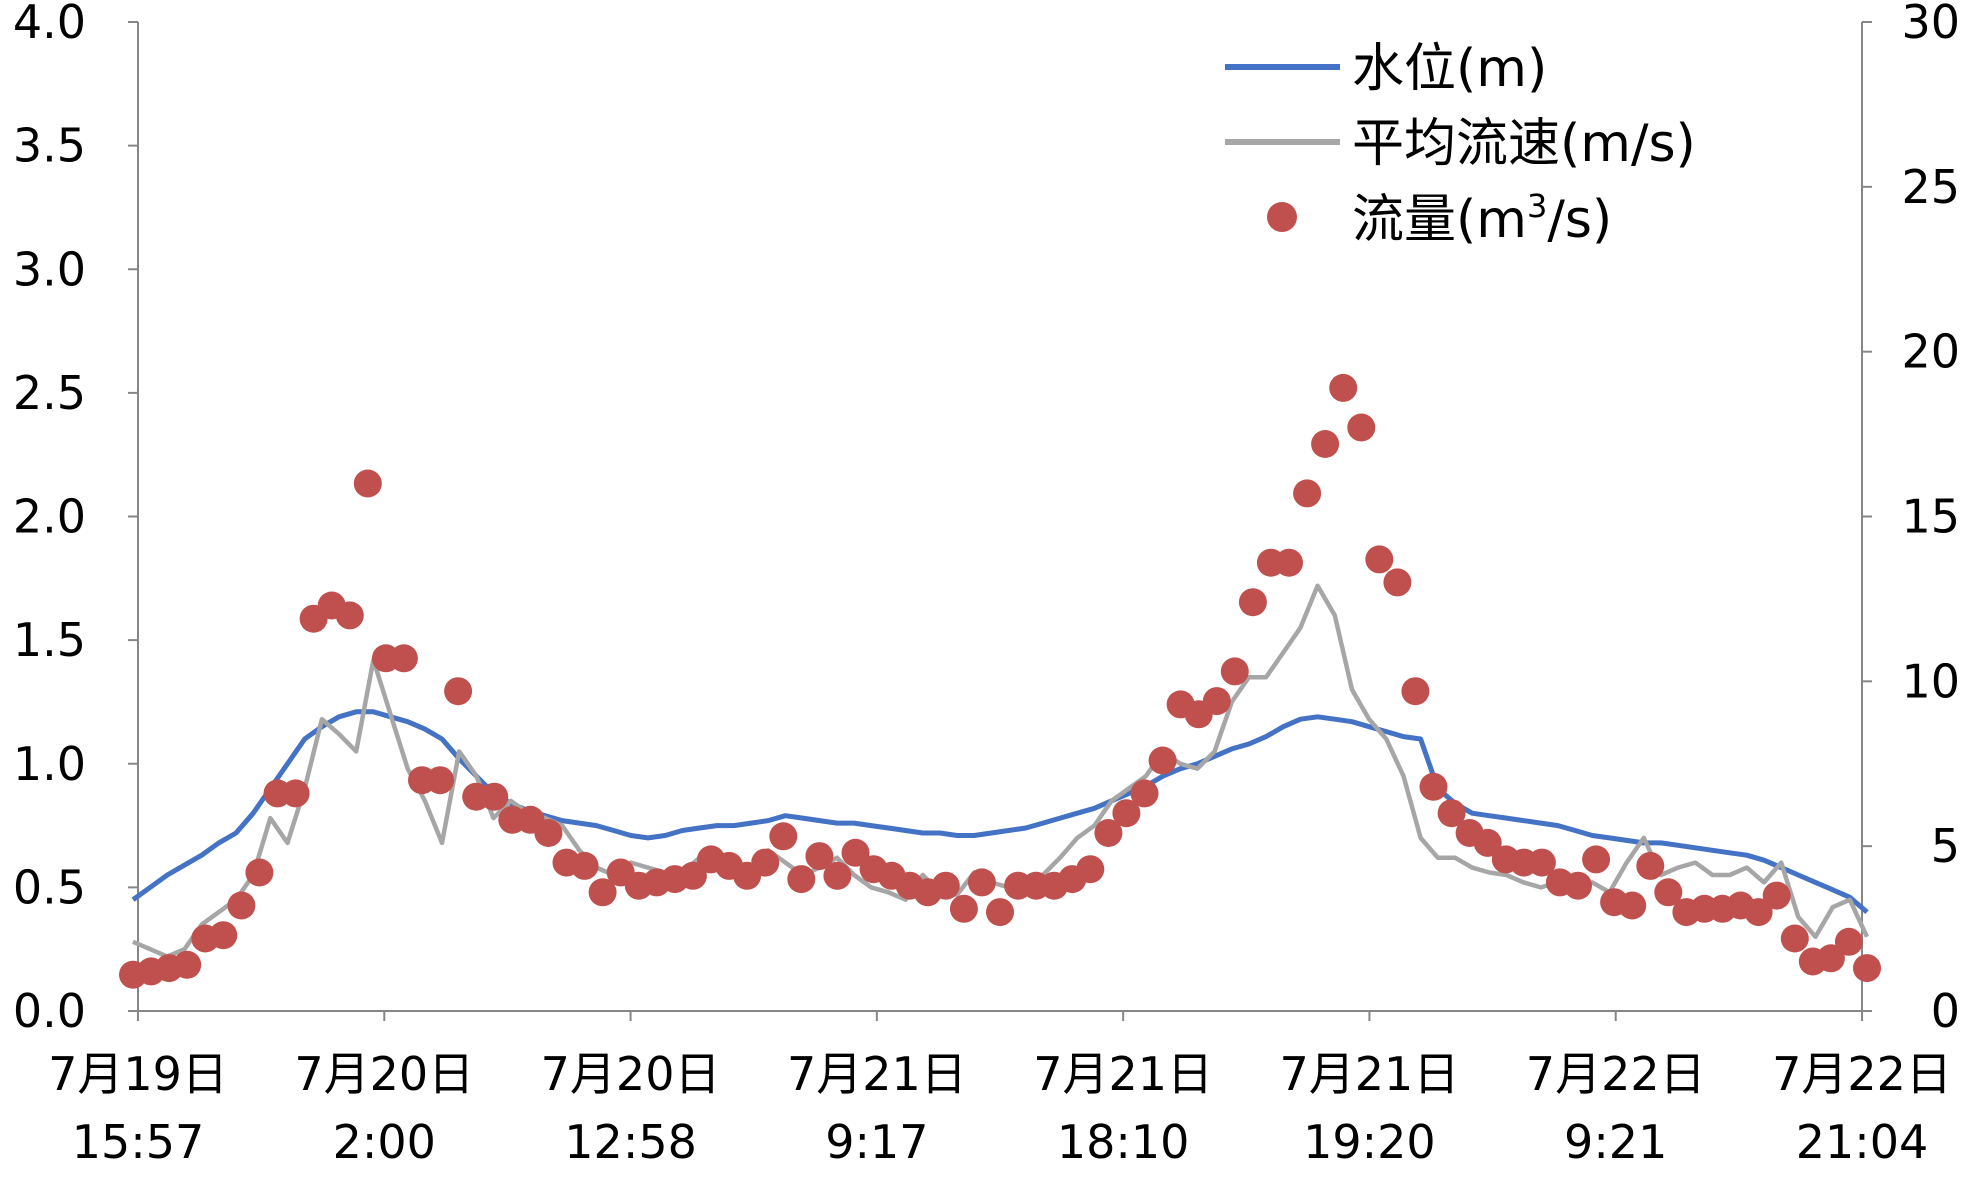 The image size is (1969, 1181). What do you see at coordinates (1930, 517) in the screenshot?
I see `right-tick-label: 15` at bounding box center [1930, 517].